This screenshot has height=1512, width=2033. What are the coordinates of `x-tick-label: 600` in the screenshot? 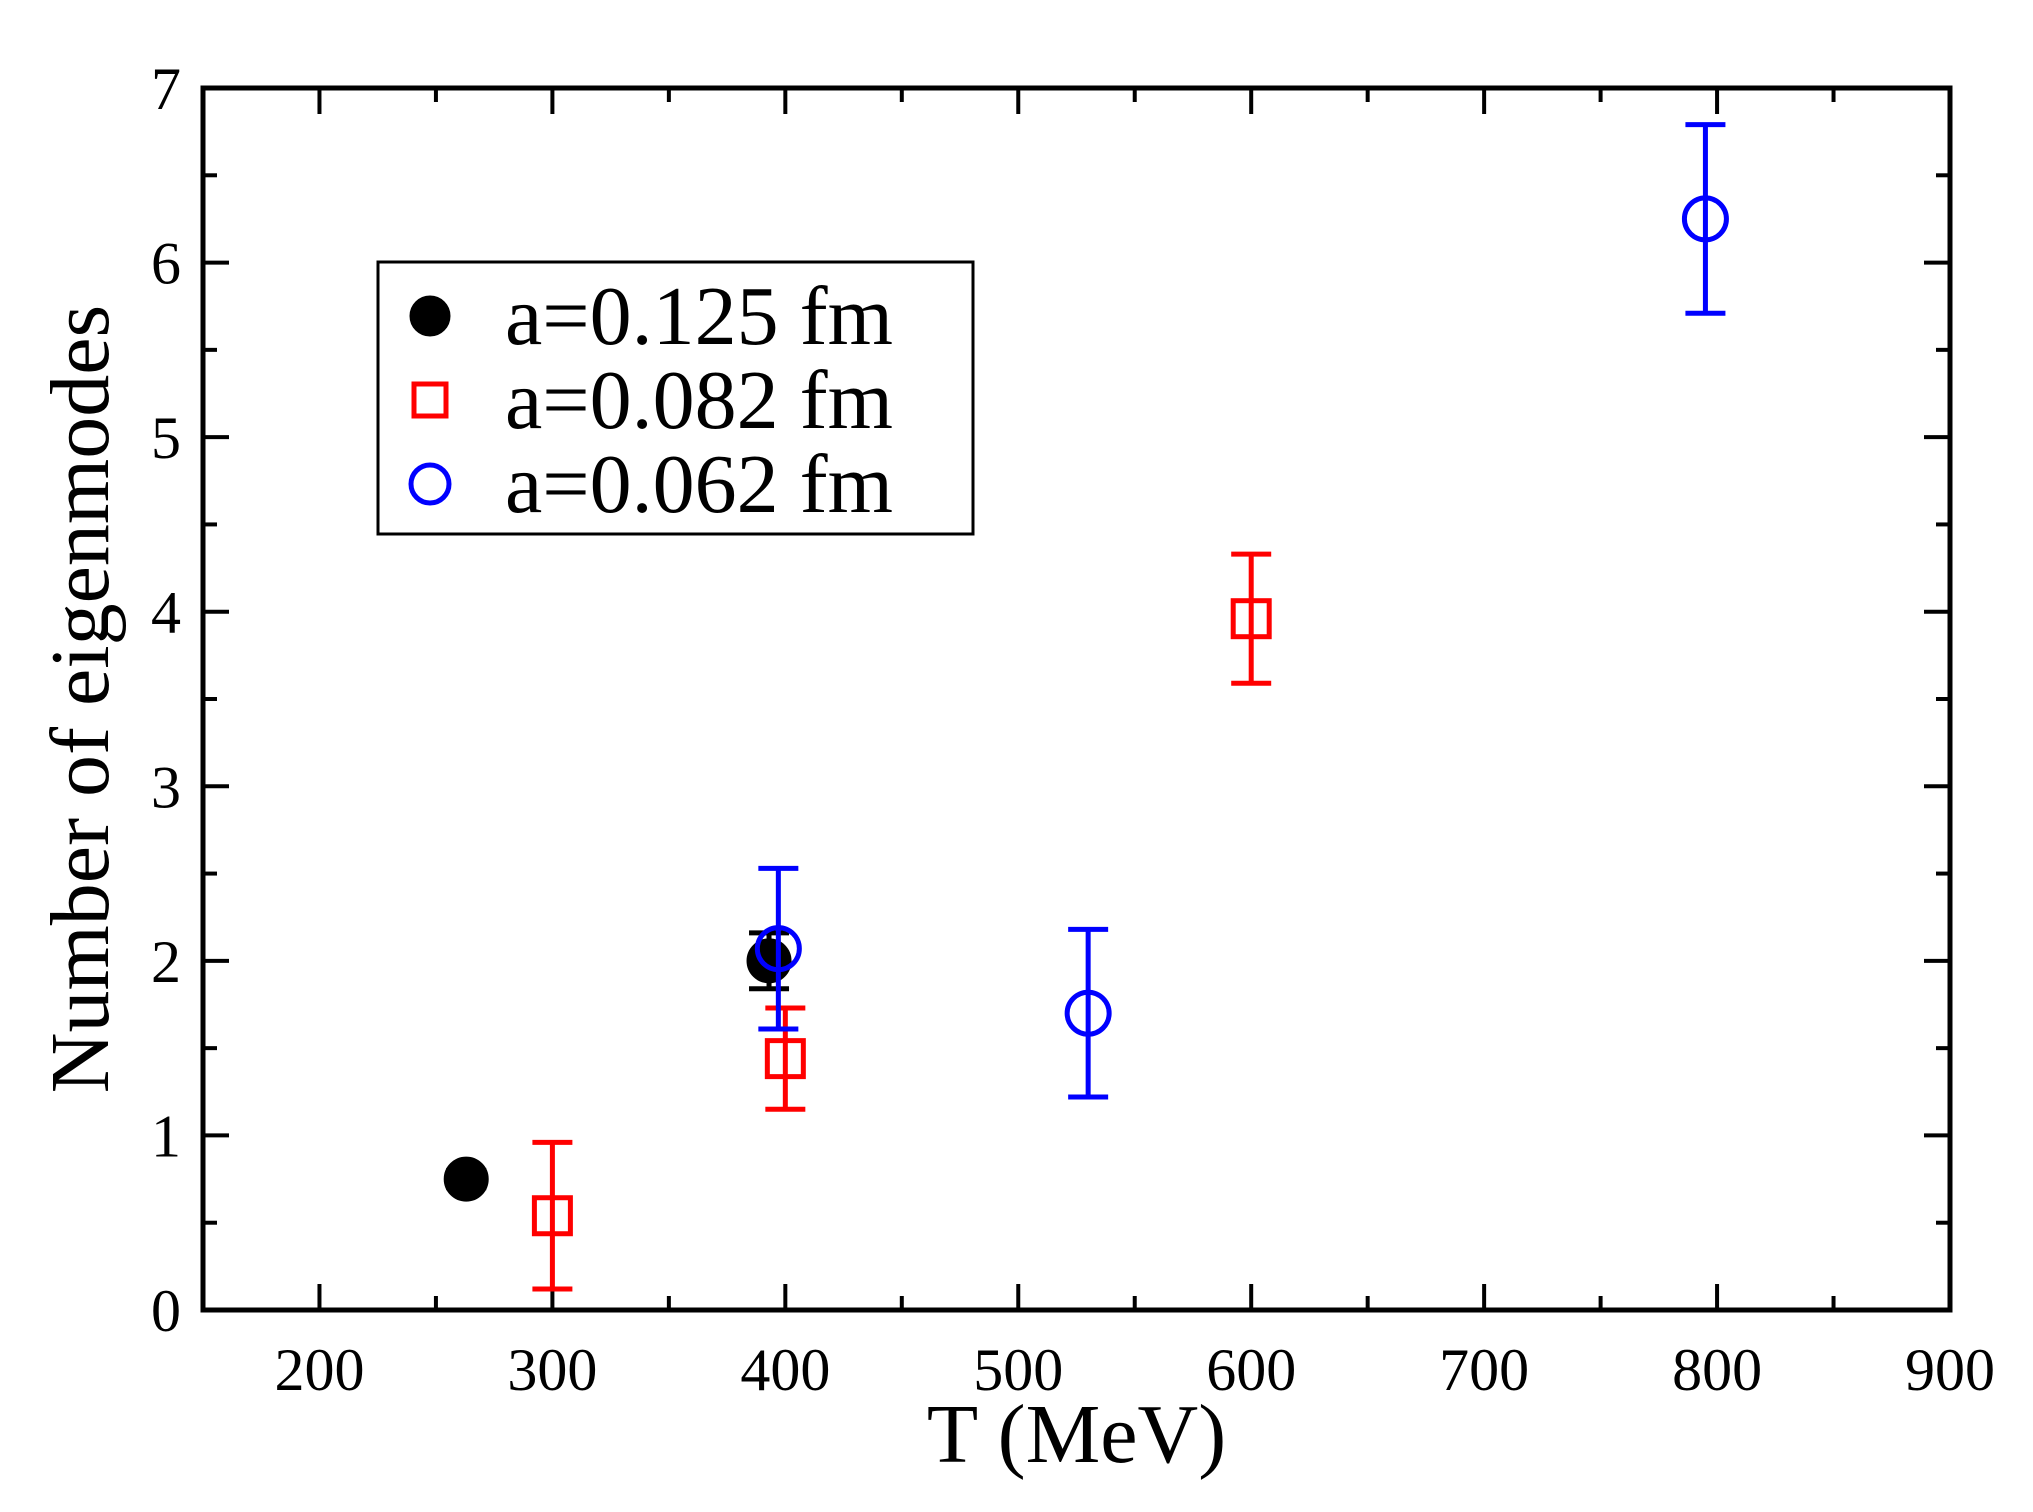 It's located at (1251, 1370).